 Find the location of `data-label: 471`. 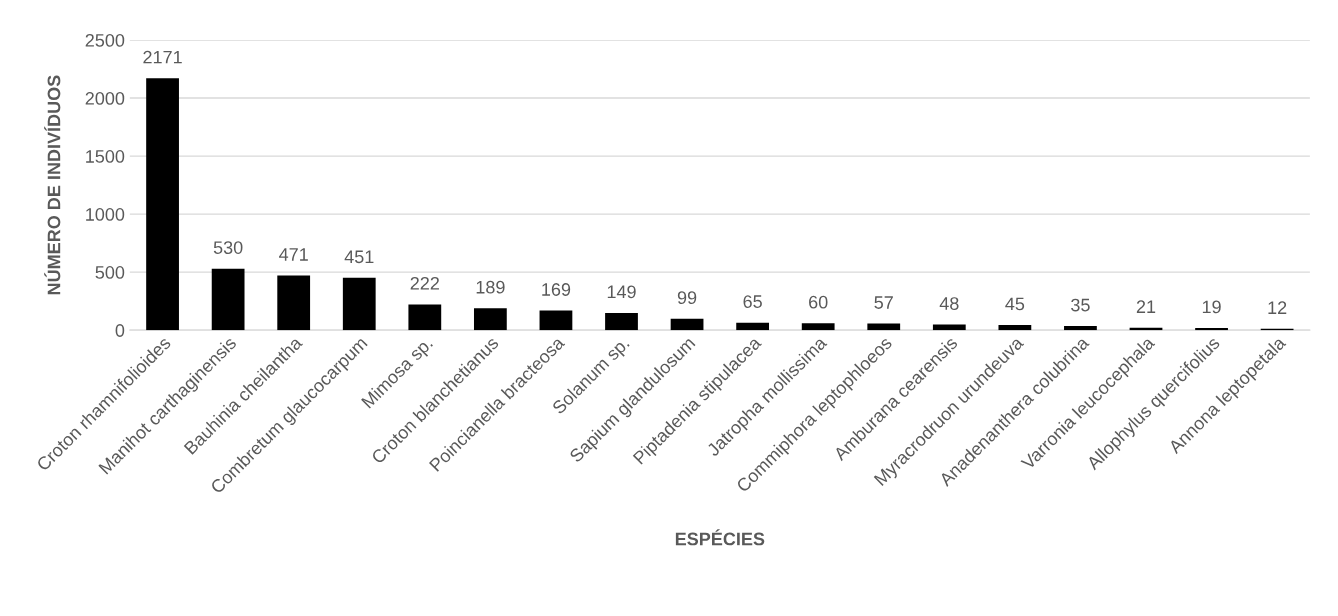

data-label: 471 is located at coordinates (293, 254).